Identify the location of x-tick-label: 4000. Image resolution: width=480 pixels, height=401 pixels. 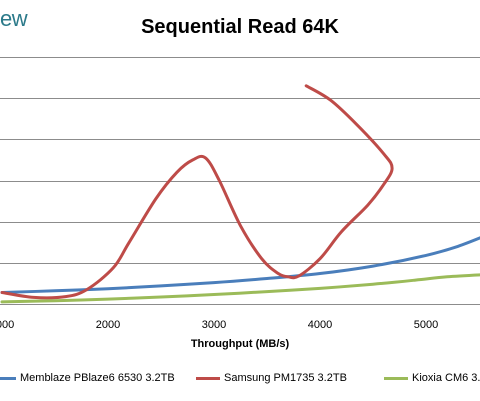
(320, 325).